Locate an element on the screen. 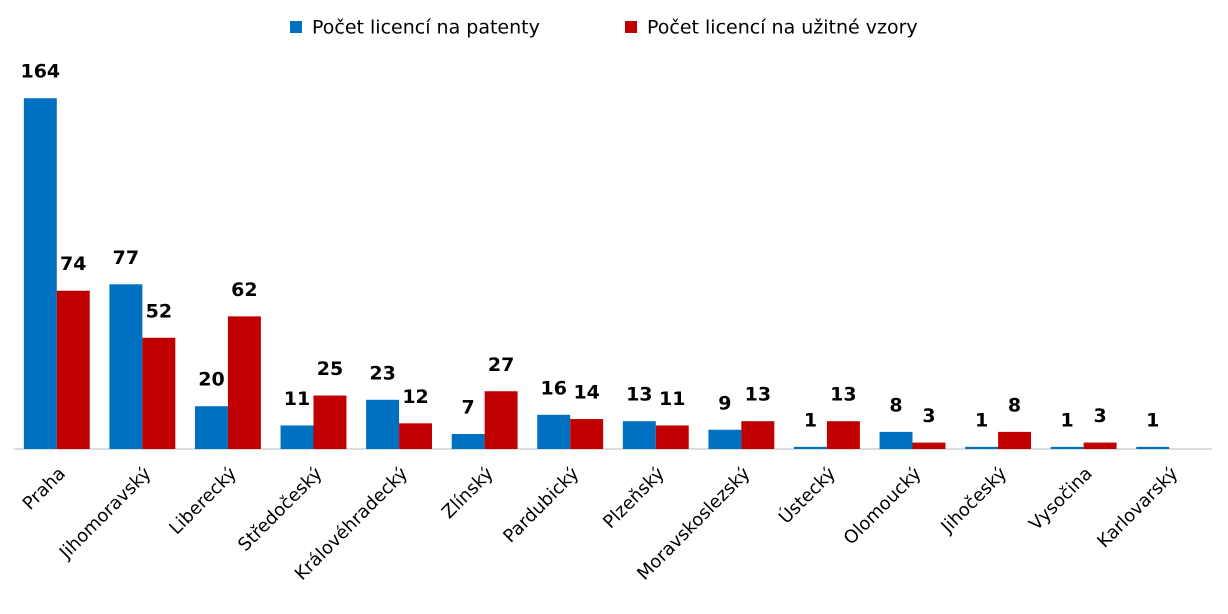 The height and width of the screenshot is (614, 1228). x-tick-label: Středočeský is located at coordinates (280, 509).